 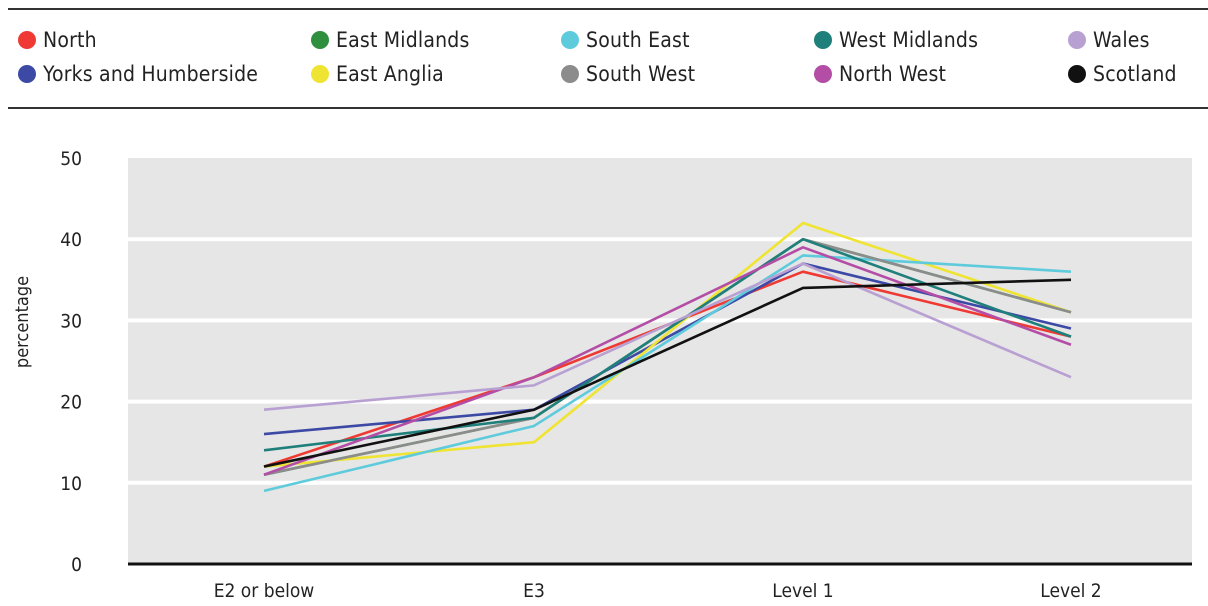 I want to click on legend-label: North, so click(x=70, y=40).